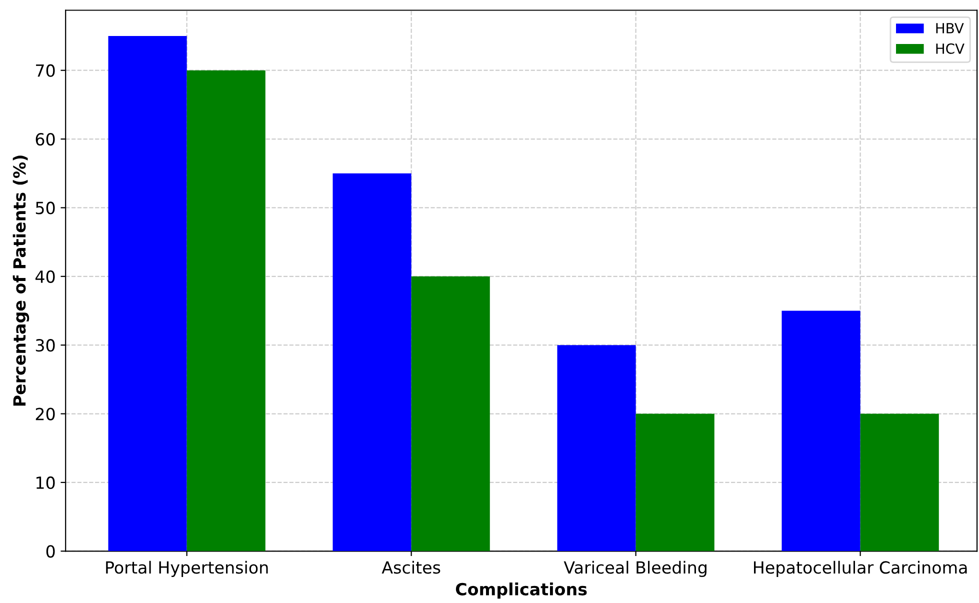 Image resolution: width=979 pixels, height=603 pixels. I want to click on y-tick-label: 50, so click(45, 208).